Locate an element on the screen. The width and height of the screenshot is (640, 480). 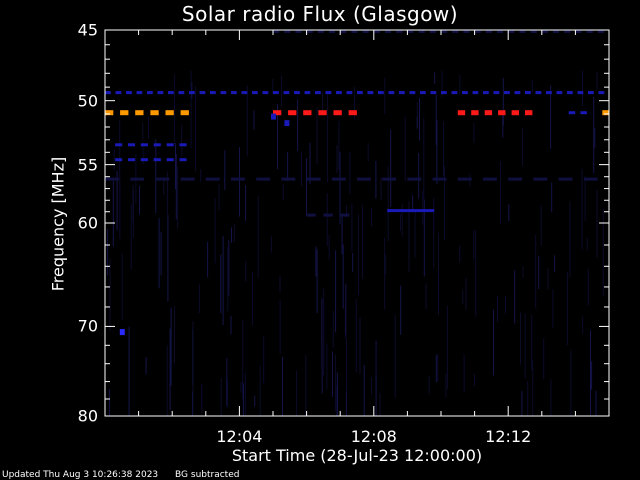
x-tick-label: 12:12 is located at coordinates (508, 436).